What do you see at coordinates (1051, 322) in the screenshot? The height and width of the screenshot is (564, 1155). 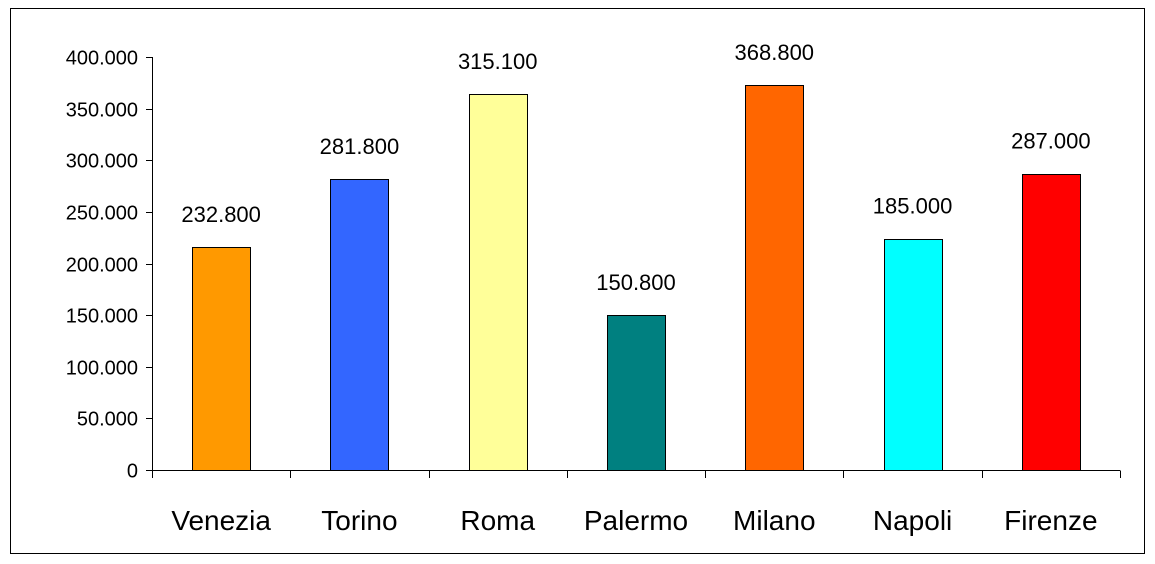 I see `bar-firenze` at bounding box center [1051, 322].